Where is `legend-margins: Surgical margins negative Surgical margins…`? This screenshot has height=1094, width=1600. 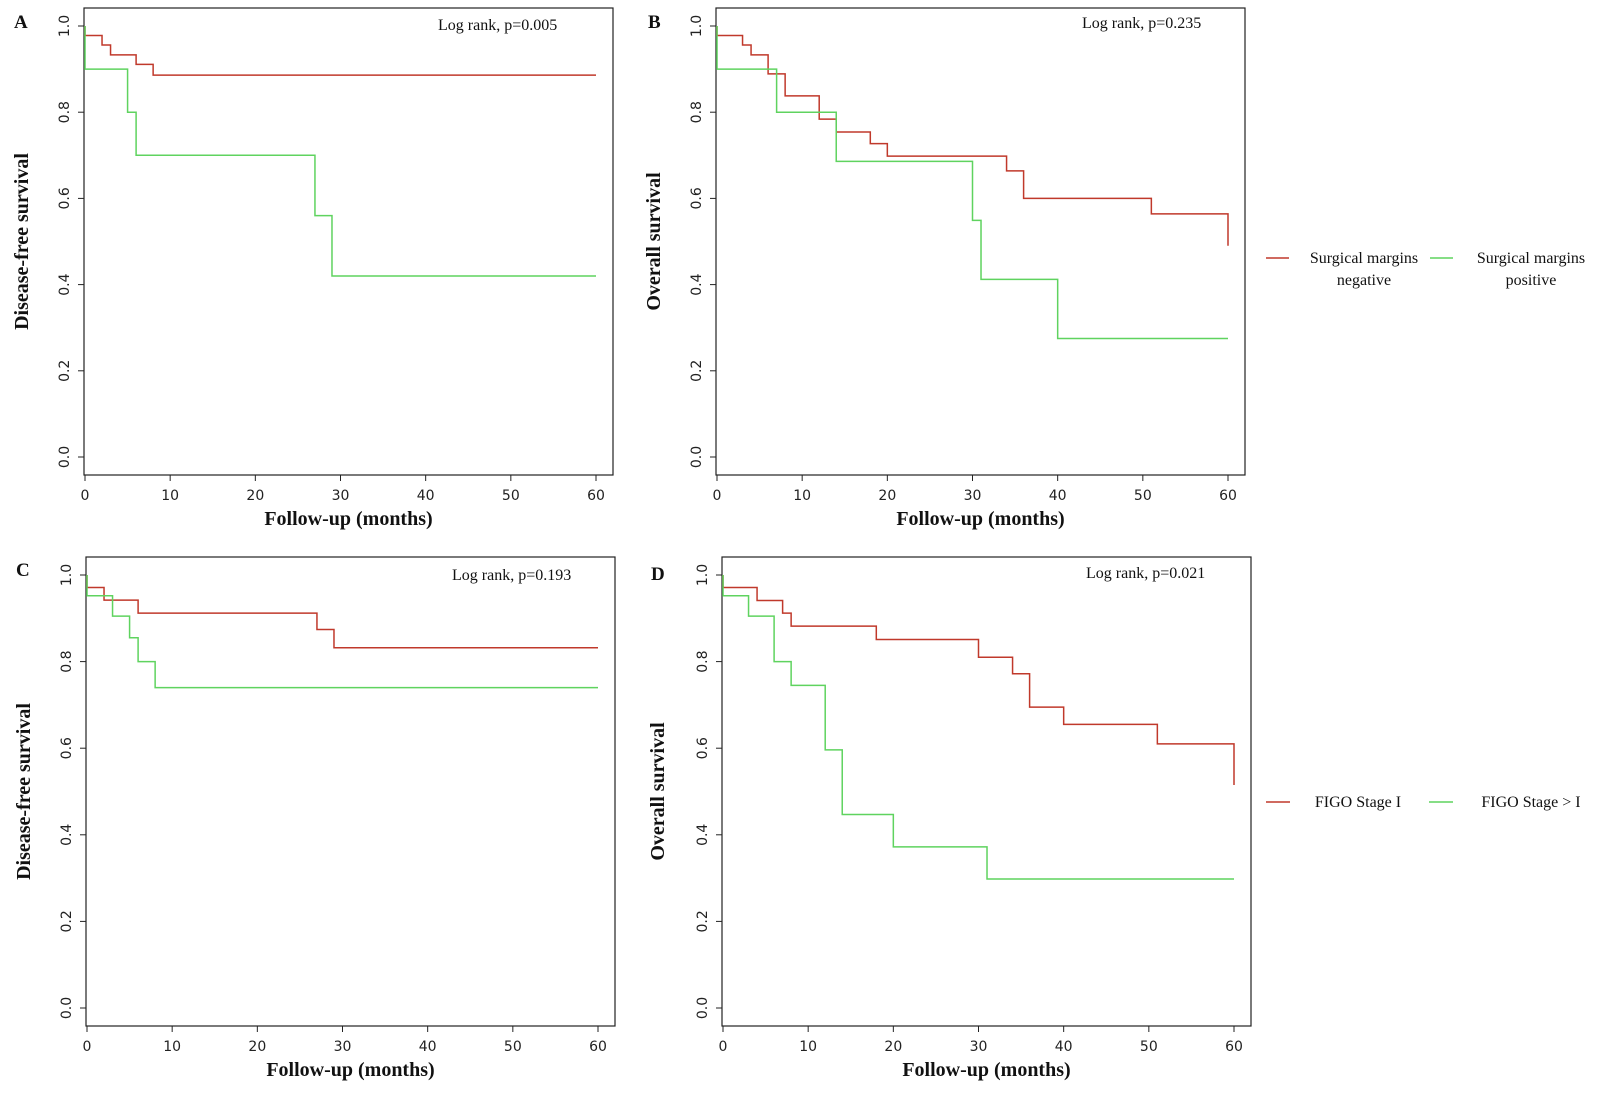
legend-margins: Surgical margins negative Surgical margins… is located at coordinates (1425, 269).